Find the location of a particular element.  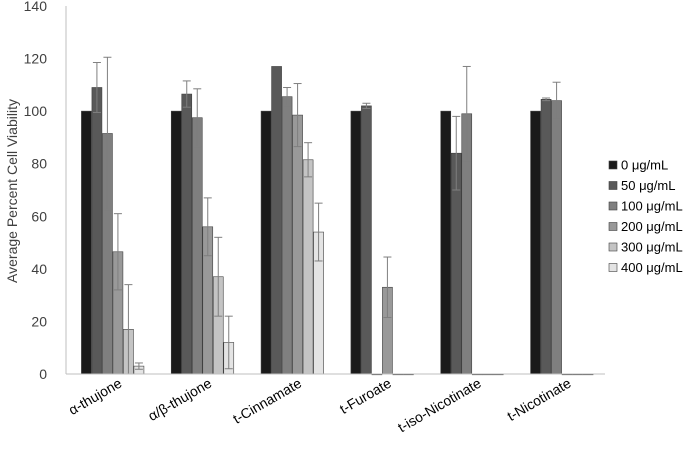

y-tick-label: 0 is located at coordinates (43, 374).